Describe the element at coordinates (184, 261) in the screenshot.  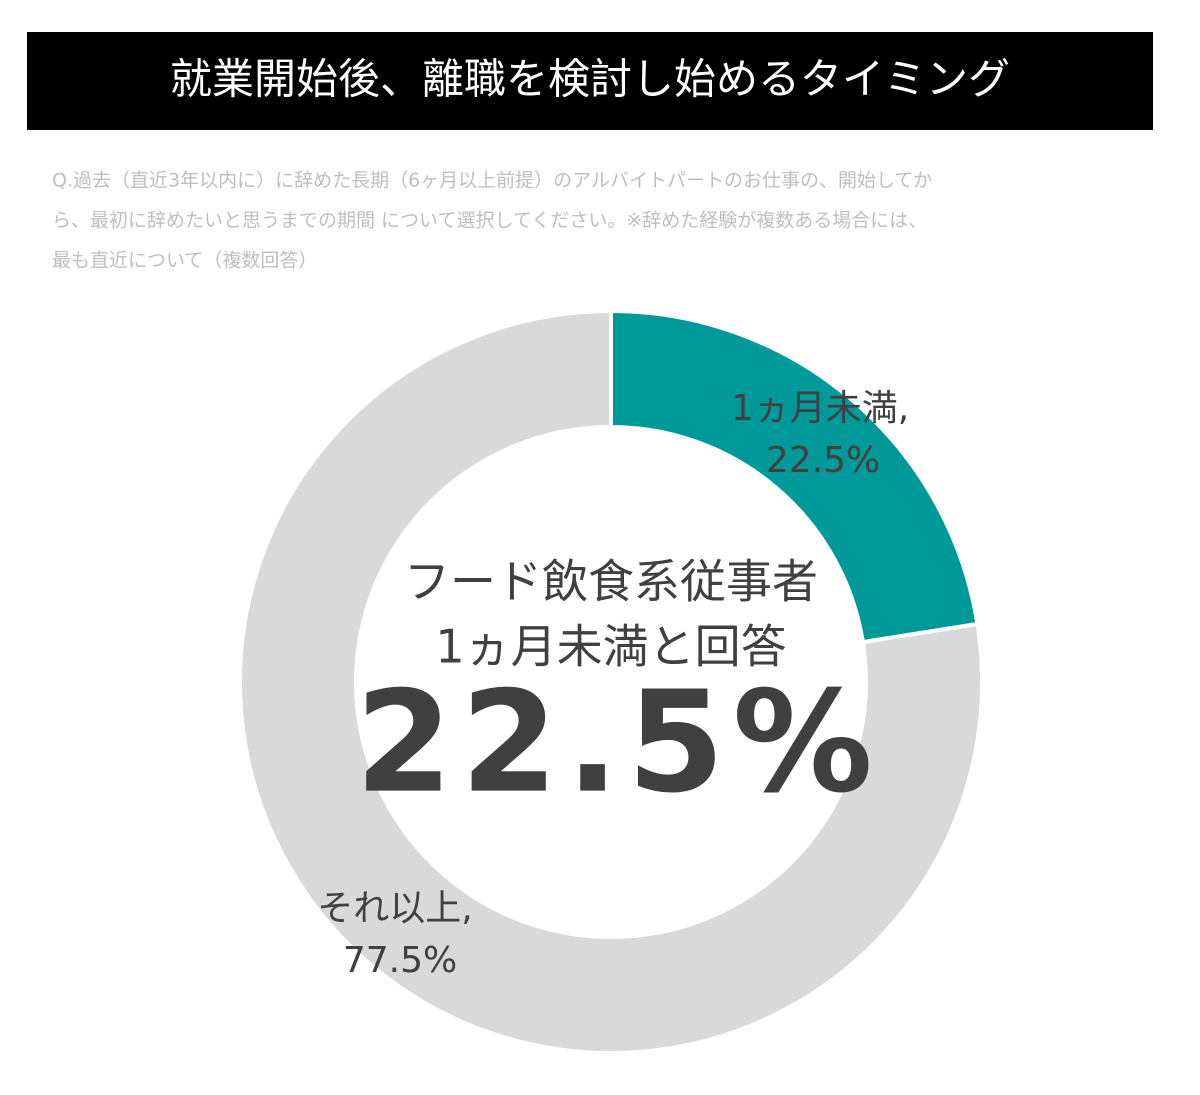
I see `subtitle: 最も直近について（複数回答）` at that location.